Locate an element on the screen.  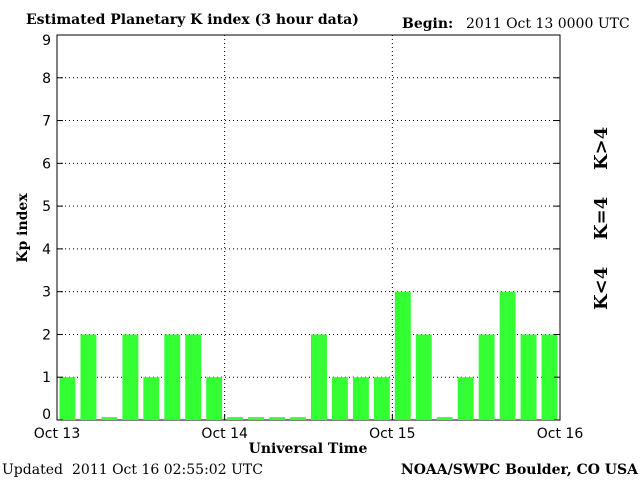
x-axis-label: Universal Time is located at coordinates (308, 449).